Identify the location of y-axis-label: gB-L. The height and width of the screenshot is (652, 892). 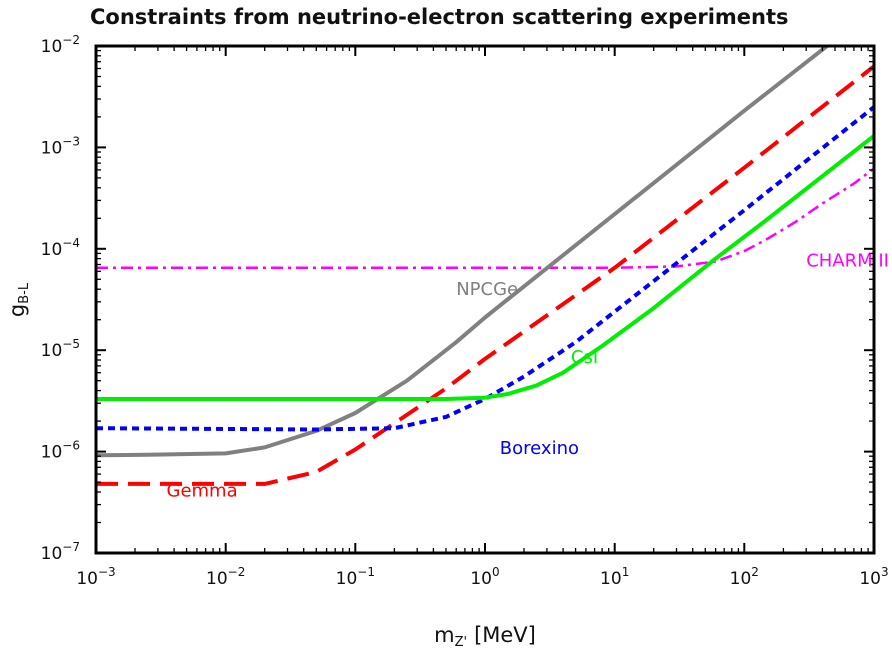
(18, 299).